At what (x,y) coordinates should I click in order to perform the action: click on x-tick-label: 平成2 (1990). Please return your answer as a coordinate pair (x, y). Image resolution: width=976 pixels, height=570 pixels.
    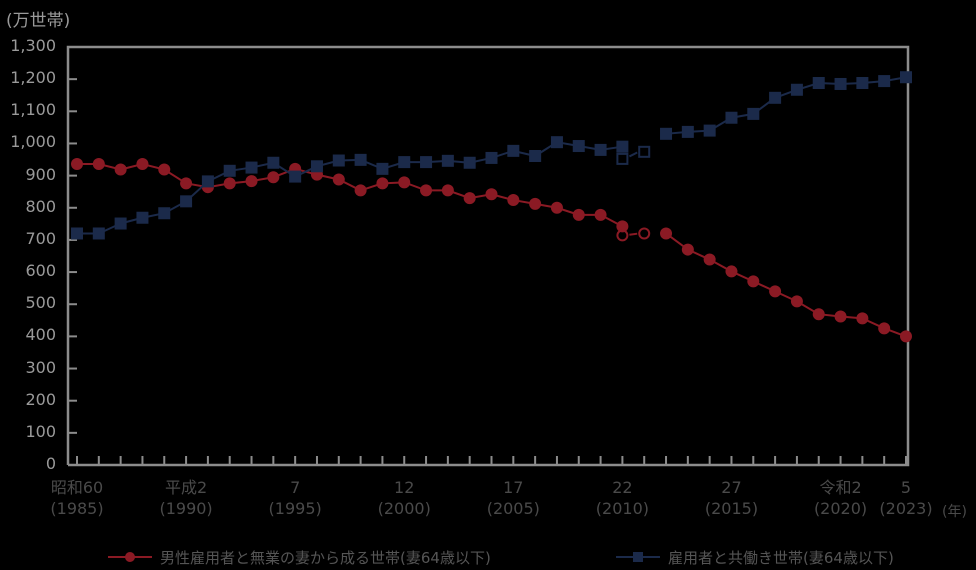
    Looking at the image, I should click on (186, 498).